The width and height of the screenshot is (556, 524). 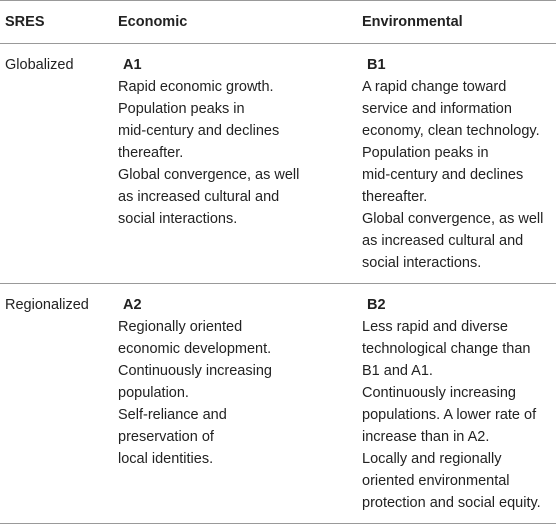 What do you see at coordinates (132, 65) in the screenshot?
I see `scenario-heading: A1` at bounding box center [132, 65].